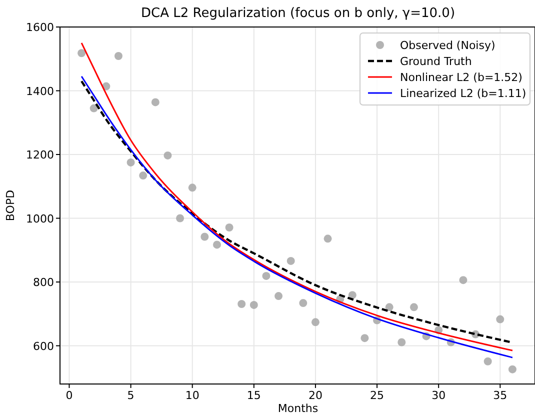  I want to click on x-tick-label: 15, so click(253, 395).